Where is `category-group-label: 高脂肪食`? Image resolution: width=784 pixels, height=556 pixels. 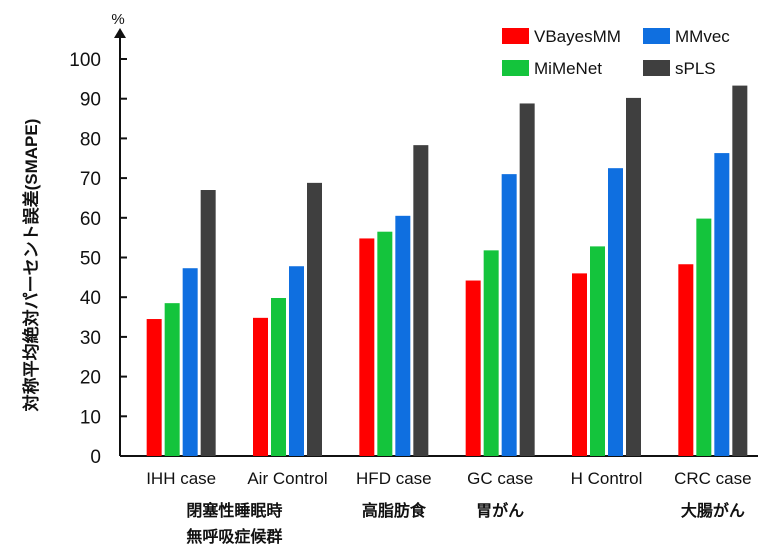 category-group-label: 高脂肪食 is located at coordinates (394, 510).